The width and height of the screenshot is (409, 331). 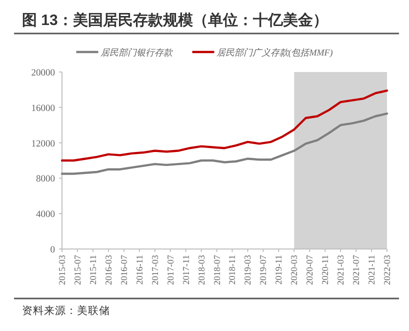 I want to click on x-tick-label: 2018-07, so click(x=217, y=269).